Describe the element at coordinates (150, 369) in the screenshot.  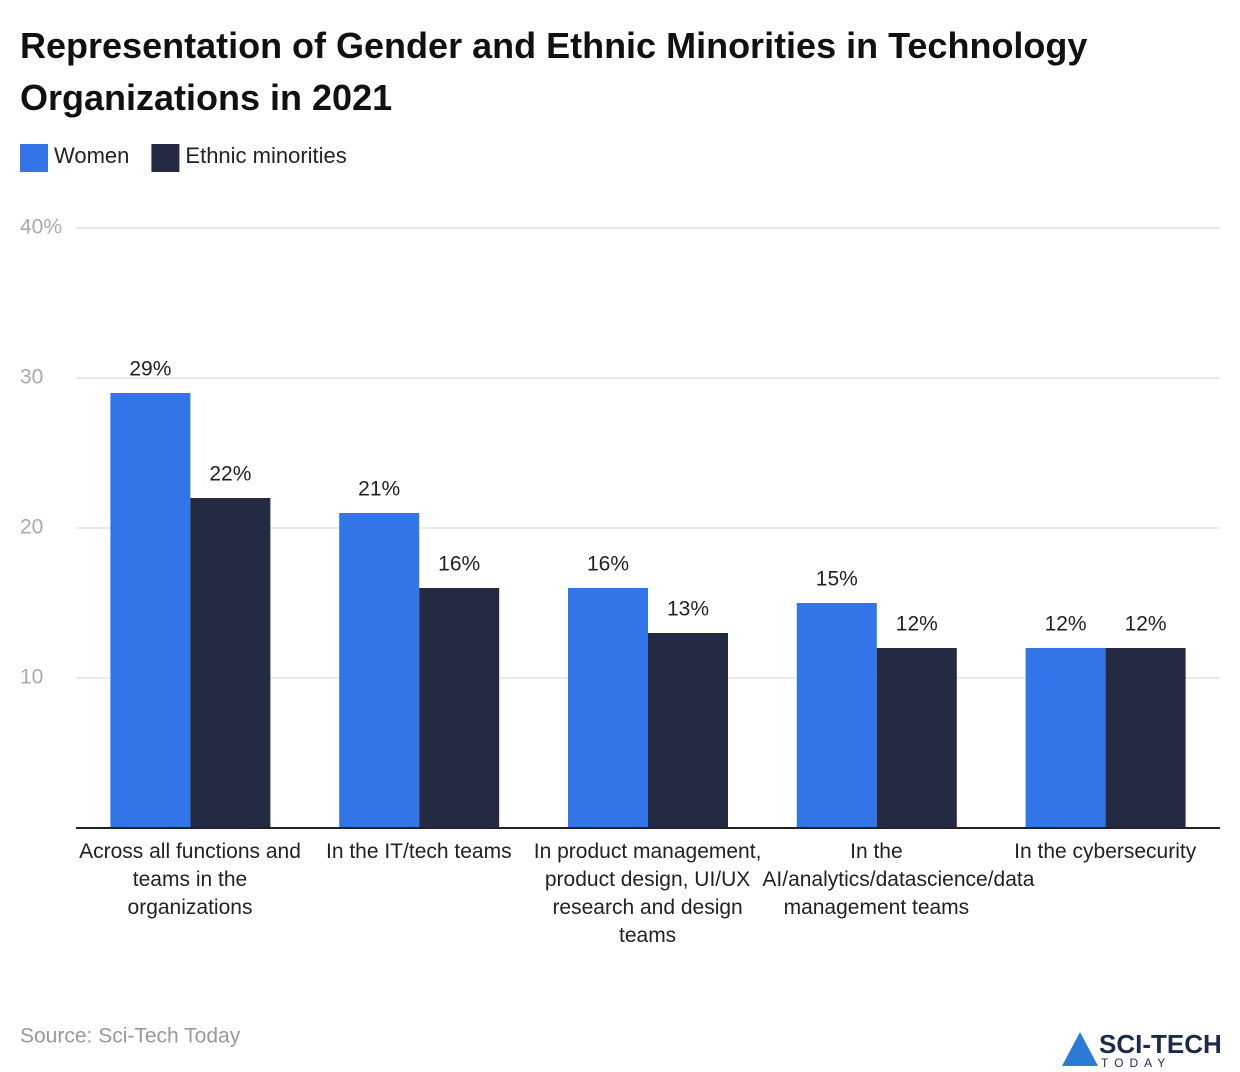
I see `value-label: 29%` at that location.